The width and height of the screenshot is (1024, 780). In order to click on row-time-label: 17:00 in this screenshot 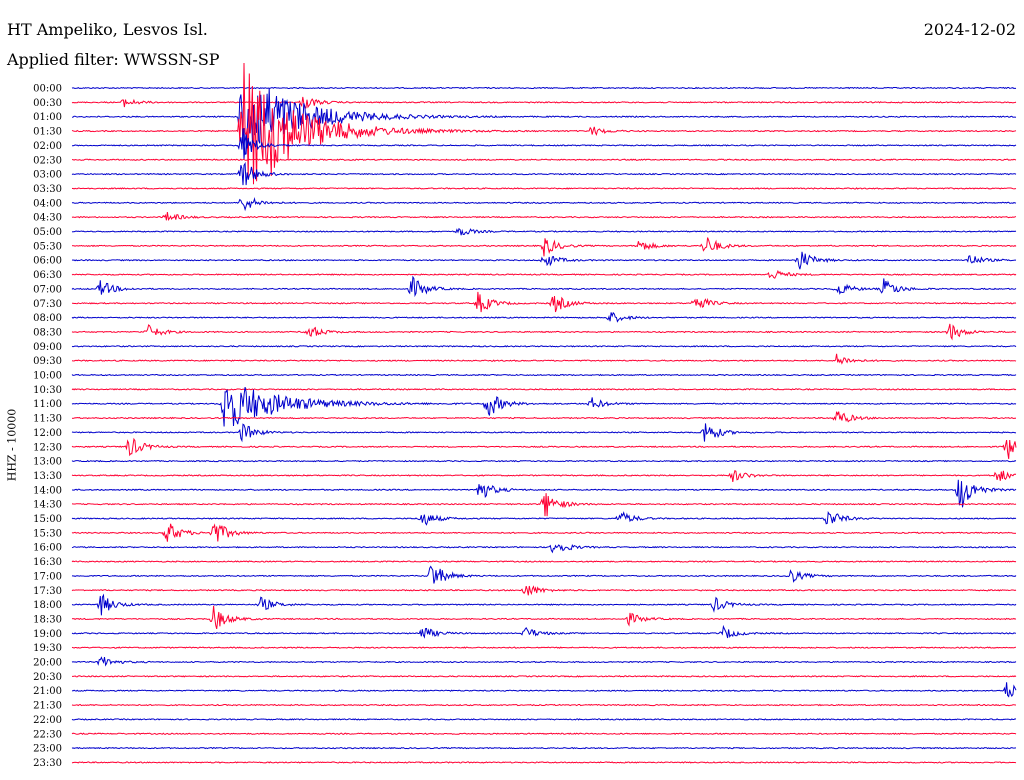, I will do `click(47, 576)`.